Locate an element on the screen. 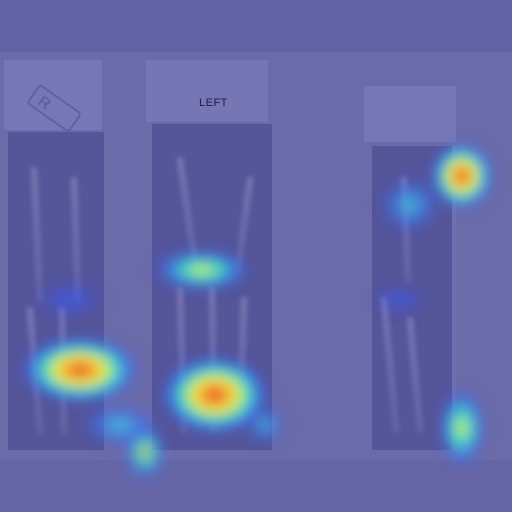 The width and height of the screenshot is (512, 512). film-panel-right is located at coordinates (410, 268).